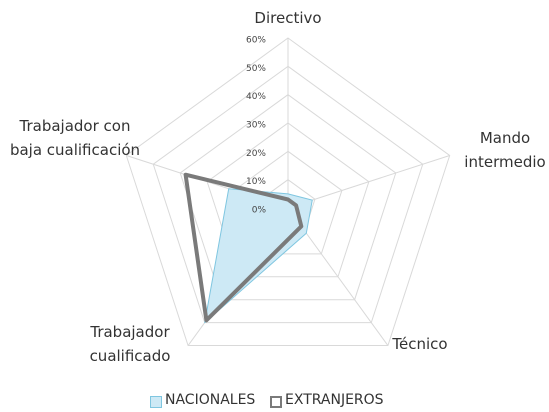 Image resolution: width=549 pixels, height=412 pixels. What do you see at coordinates (256, 69) in the screenshot?
I see `y-tick-label: 50%` at bounding box center [256, 69].